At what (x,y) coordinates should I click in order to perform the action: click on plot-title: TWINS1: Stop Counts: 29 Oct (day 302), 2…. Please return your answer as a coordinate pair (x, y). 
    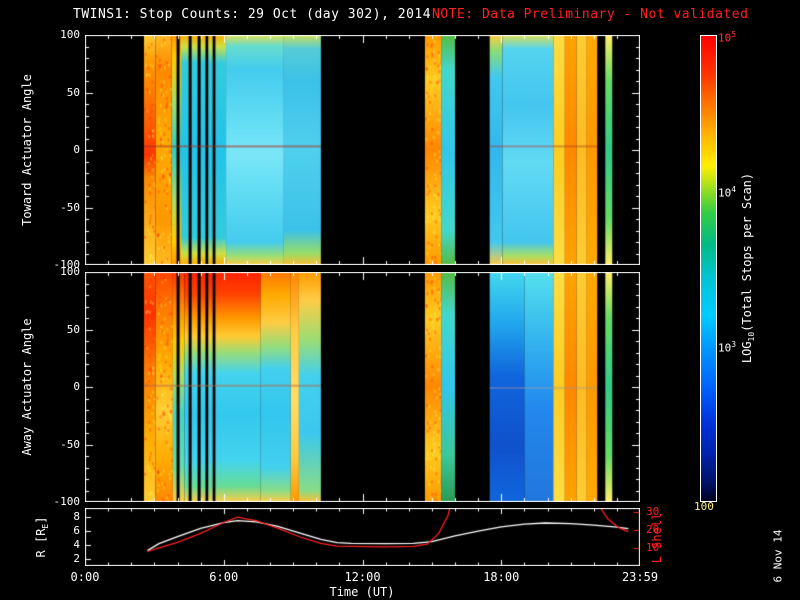
    Looking at the image, I should click on (252, 14).